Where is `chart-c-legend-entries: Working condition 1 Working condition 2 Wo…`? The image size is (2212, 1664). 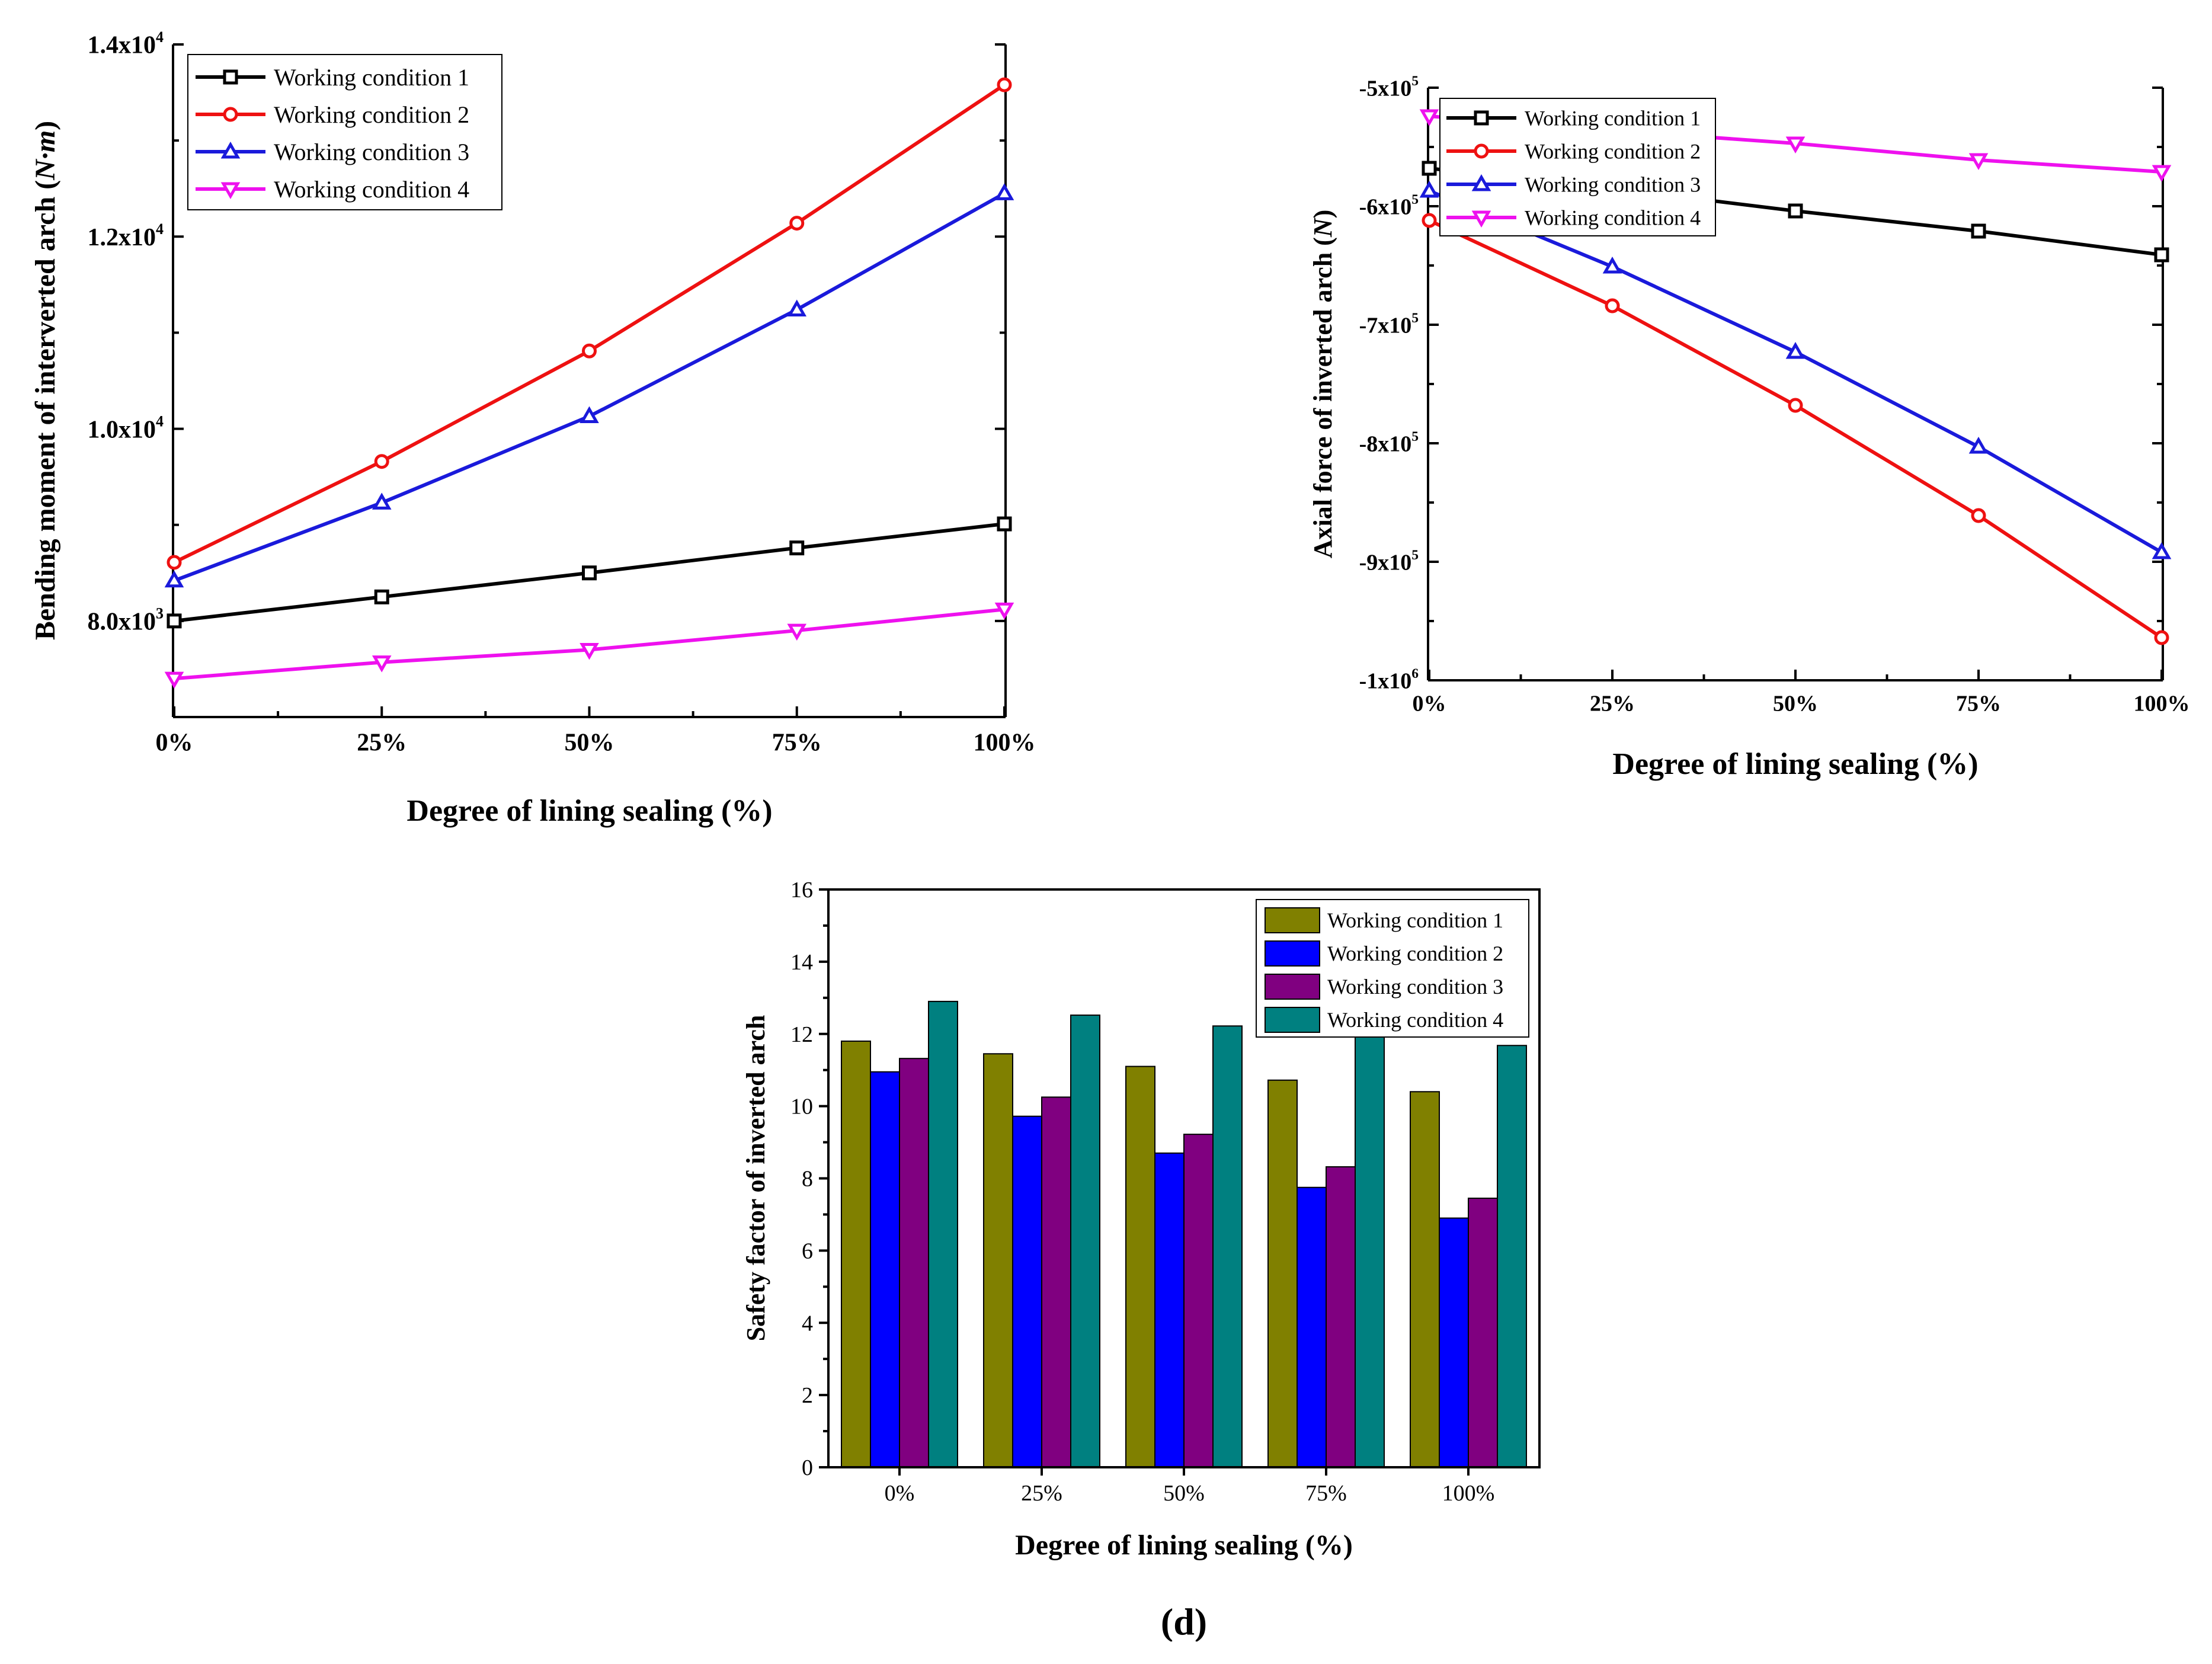
chart-c-legend-entries: Working condition 1 Working condition 2 Wo… is located at coordinates (1384, 970).